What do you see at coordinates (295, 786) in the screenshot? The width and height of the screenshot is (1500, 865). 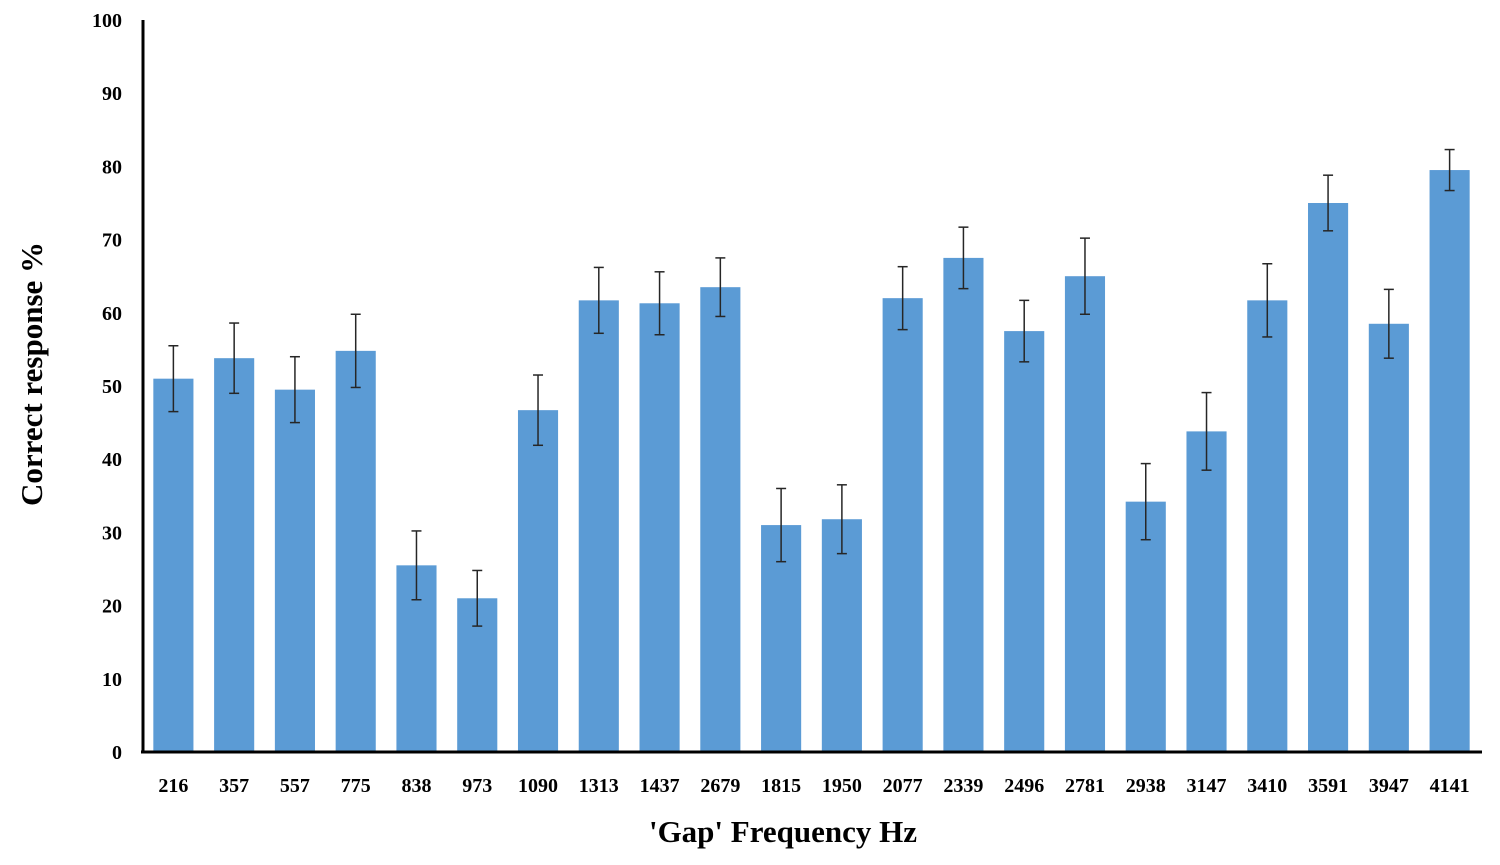 I see `x-tick-label: 557` at bounding box center [295, 786].